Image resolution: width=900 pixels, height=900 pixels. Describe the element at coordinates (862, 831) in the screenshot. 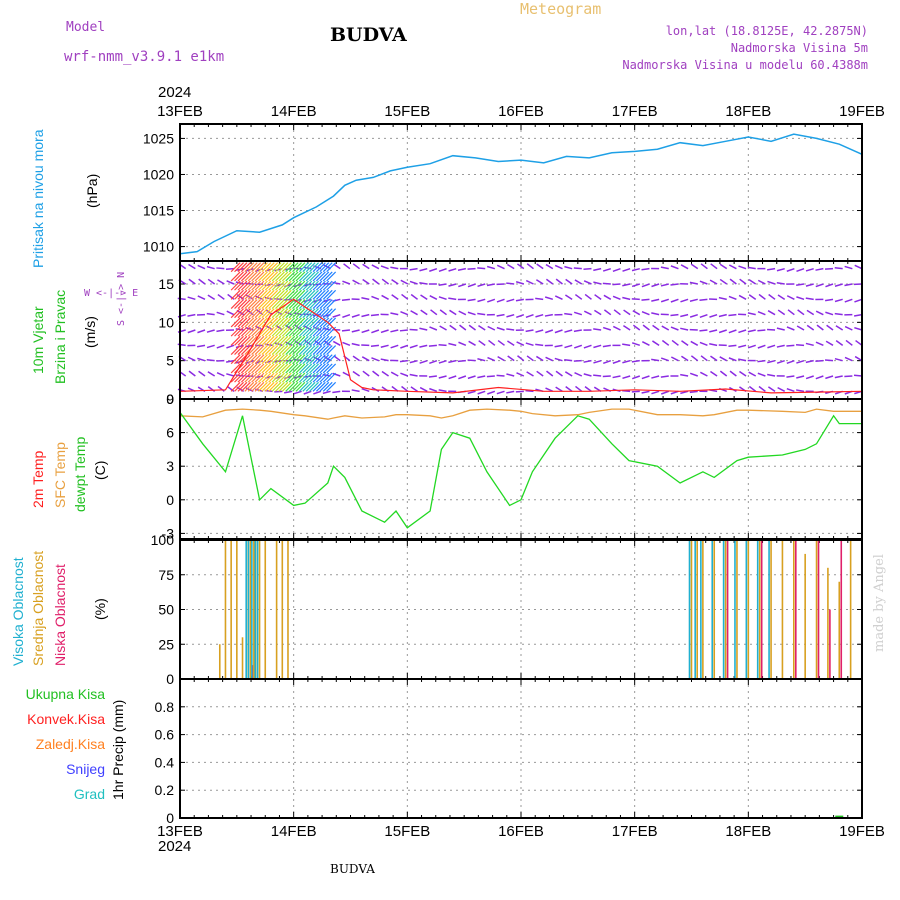

I see `time-label-bottom: 19FEB` at that location.